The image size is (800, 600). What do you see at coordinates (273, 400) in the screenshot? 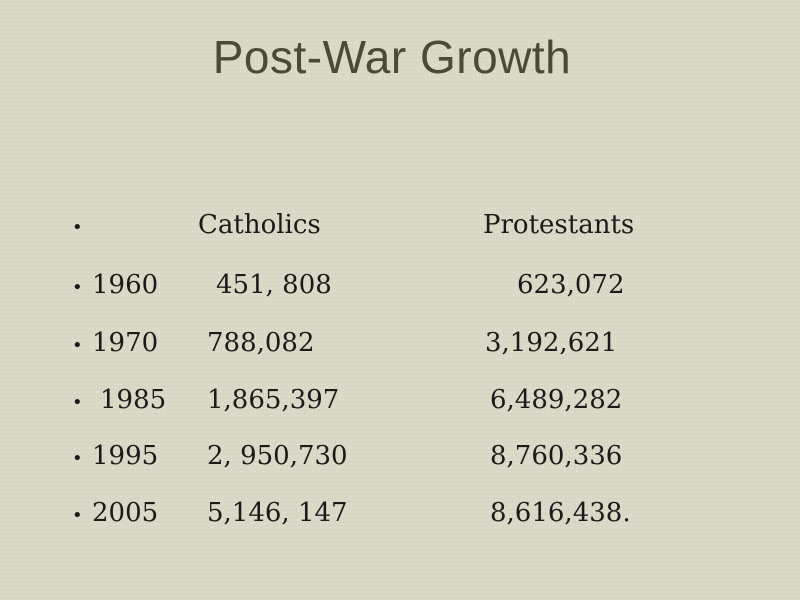
I see `row-catholics: 1,865,397` at bounding box center [273, 400].